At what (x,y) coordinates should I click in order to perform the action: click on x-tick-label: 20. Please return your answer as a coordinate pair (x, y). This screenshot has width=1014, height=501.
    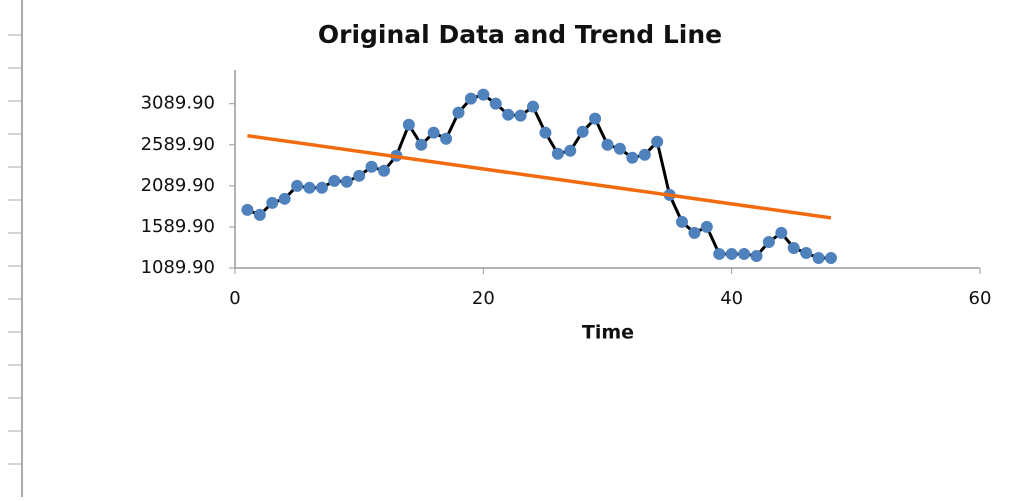
    Looking at the image, I should click on (483, 298).